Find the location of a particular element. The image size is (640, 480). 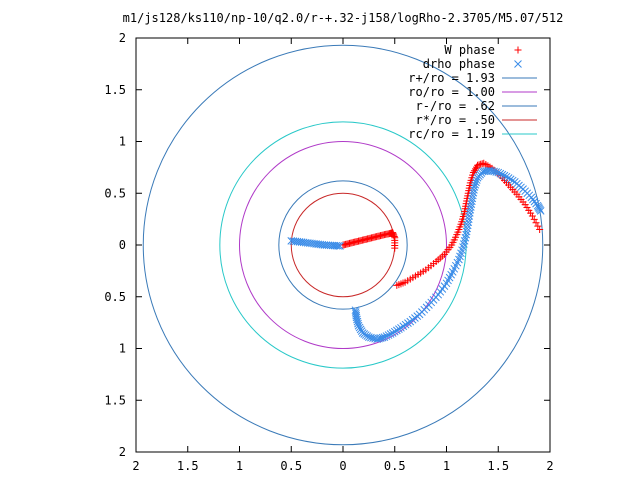

legend-label-5: r*/ro = .50 is located at coordinates (455, 120).